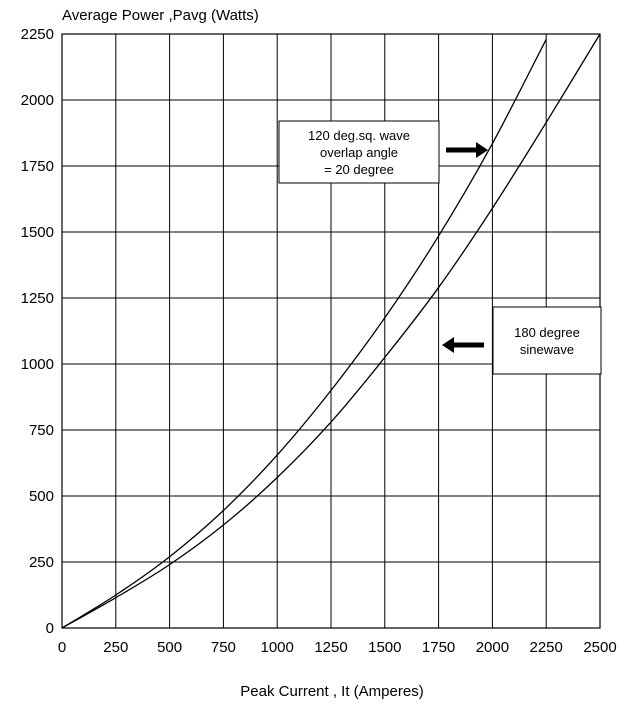  Describe the element at coordinates (438, 647) in the screenshot. I see `x-tick-label: 1750` at that location.